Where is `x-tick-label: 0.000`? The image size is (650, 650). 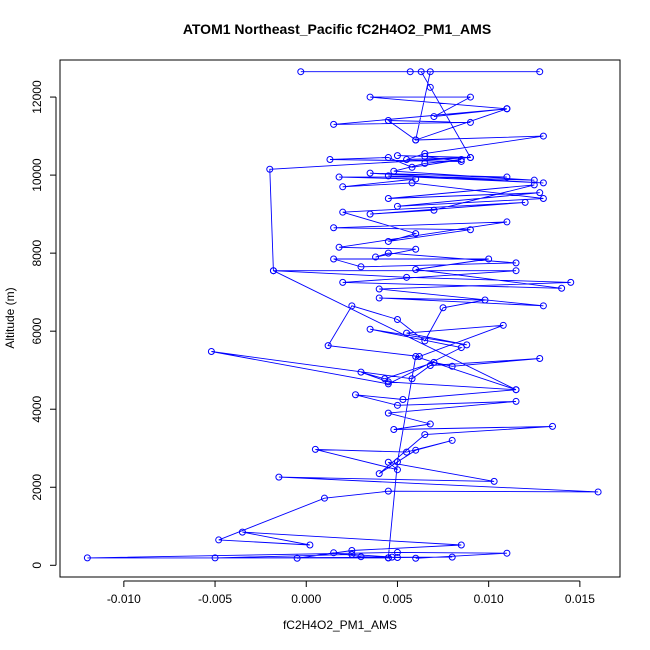
x-tick-label: 0.000 is located at coordinates (306, 599).